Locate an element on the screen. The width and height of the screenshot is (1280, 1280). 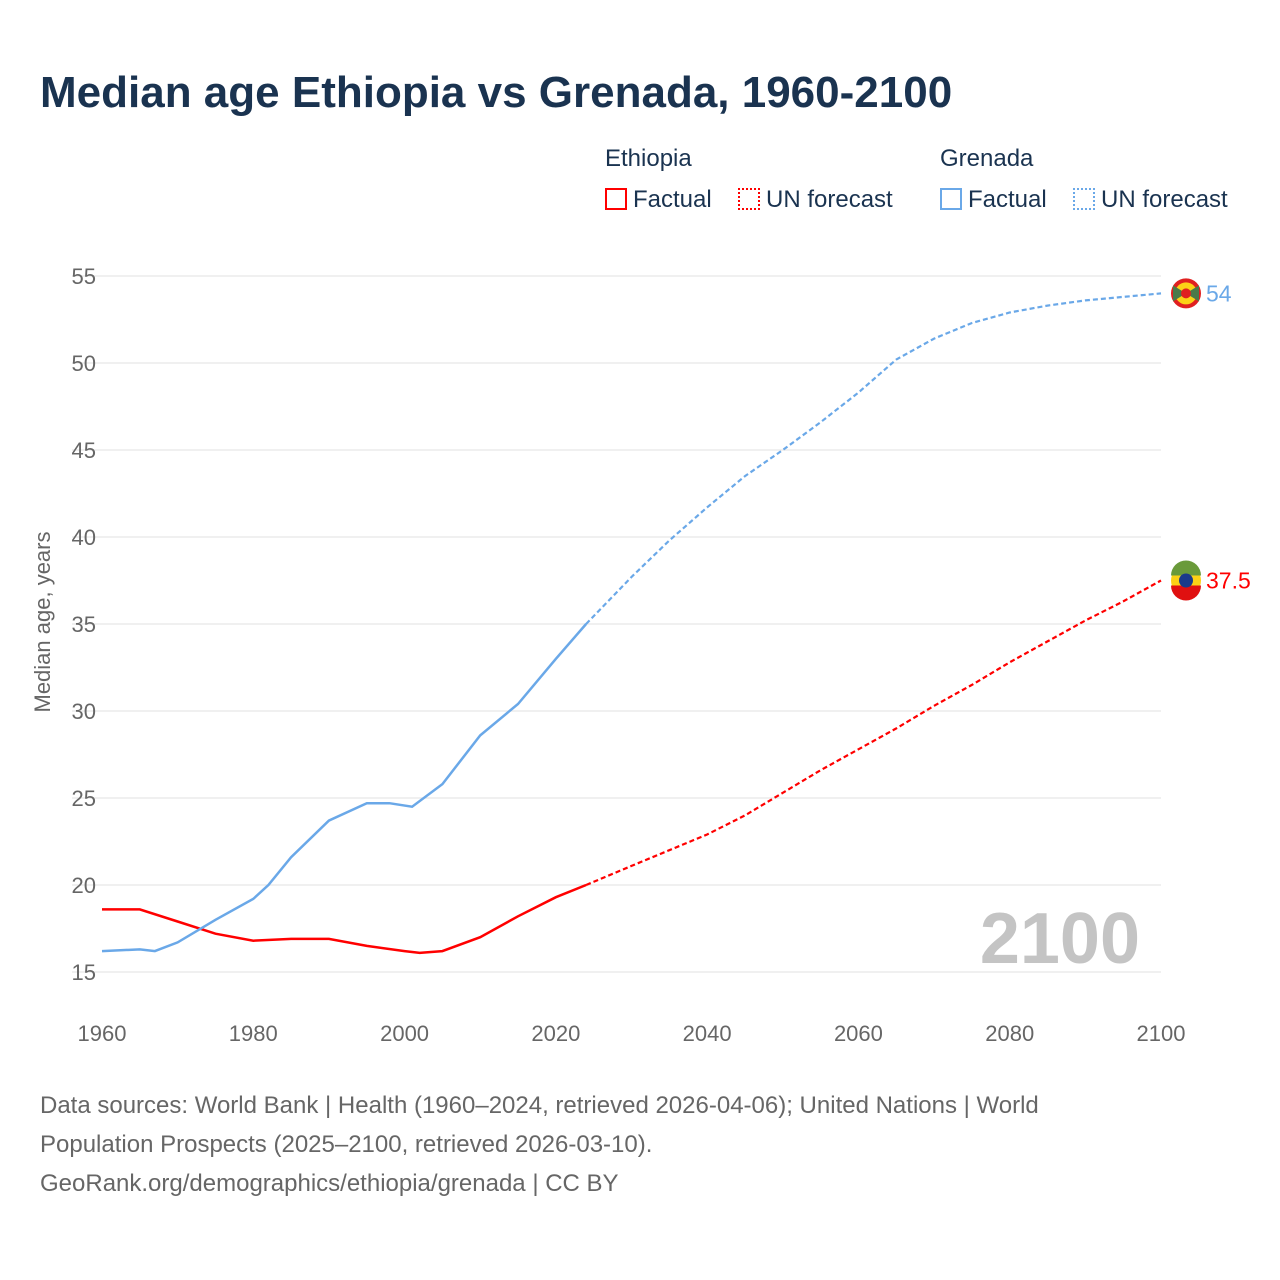
y-tick-label: 40 is located at coordinates (84, 537).